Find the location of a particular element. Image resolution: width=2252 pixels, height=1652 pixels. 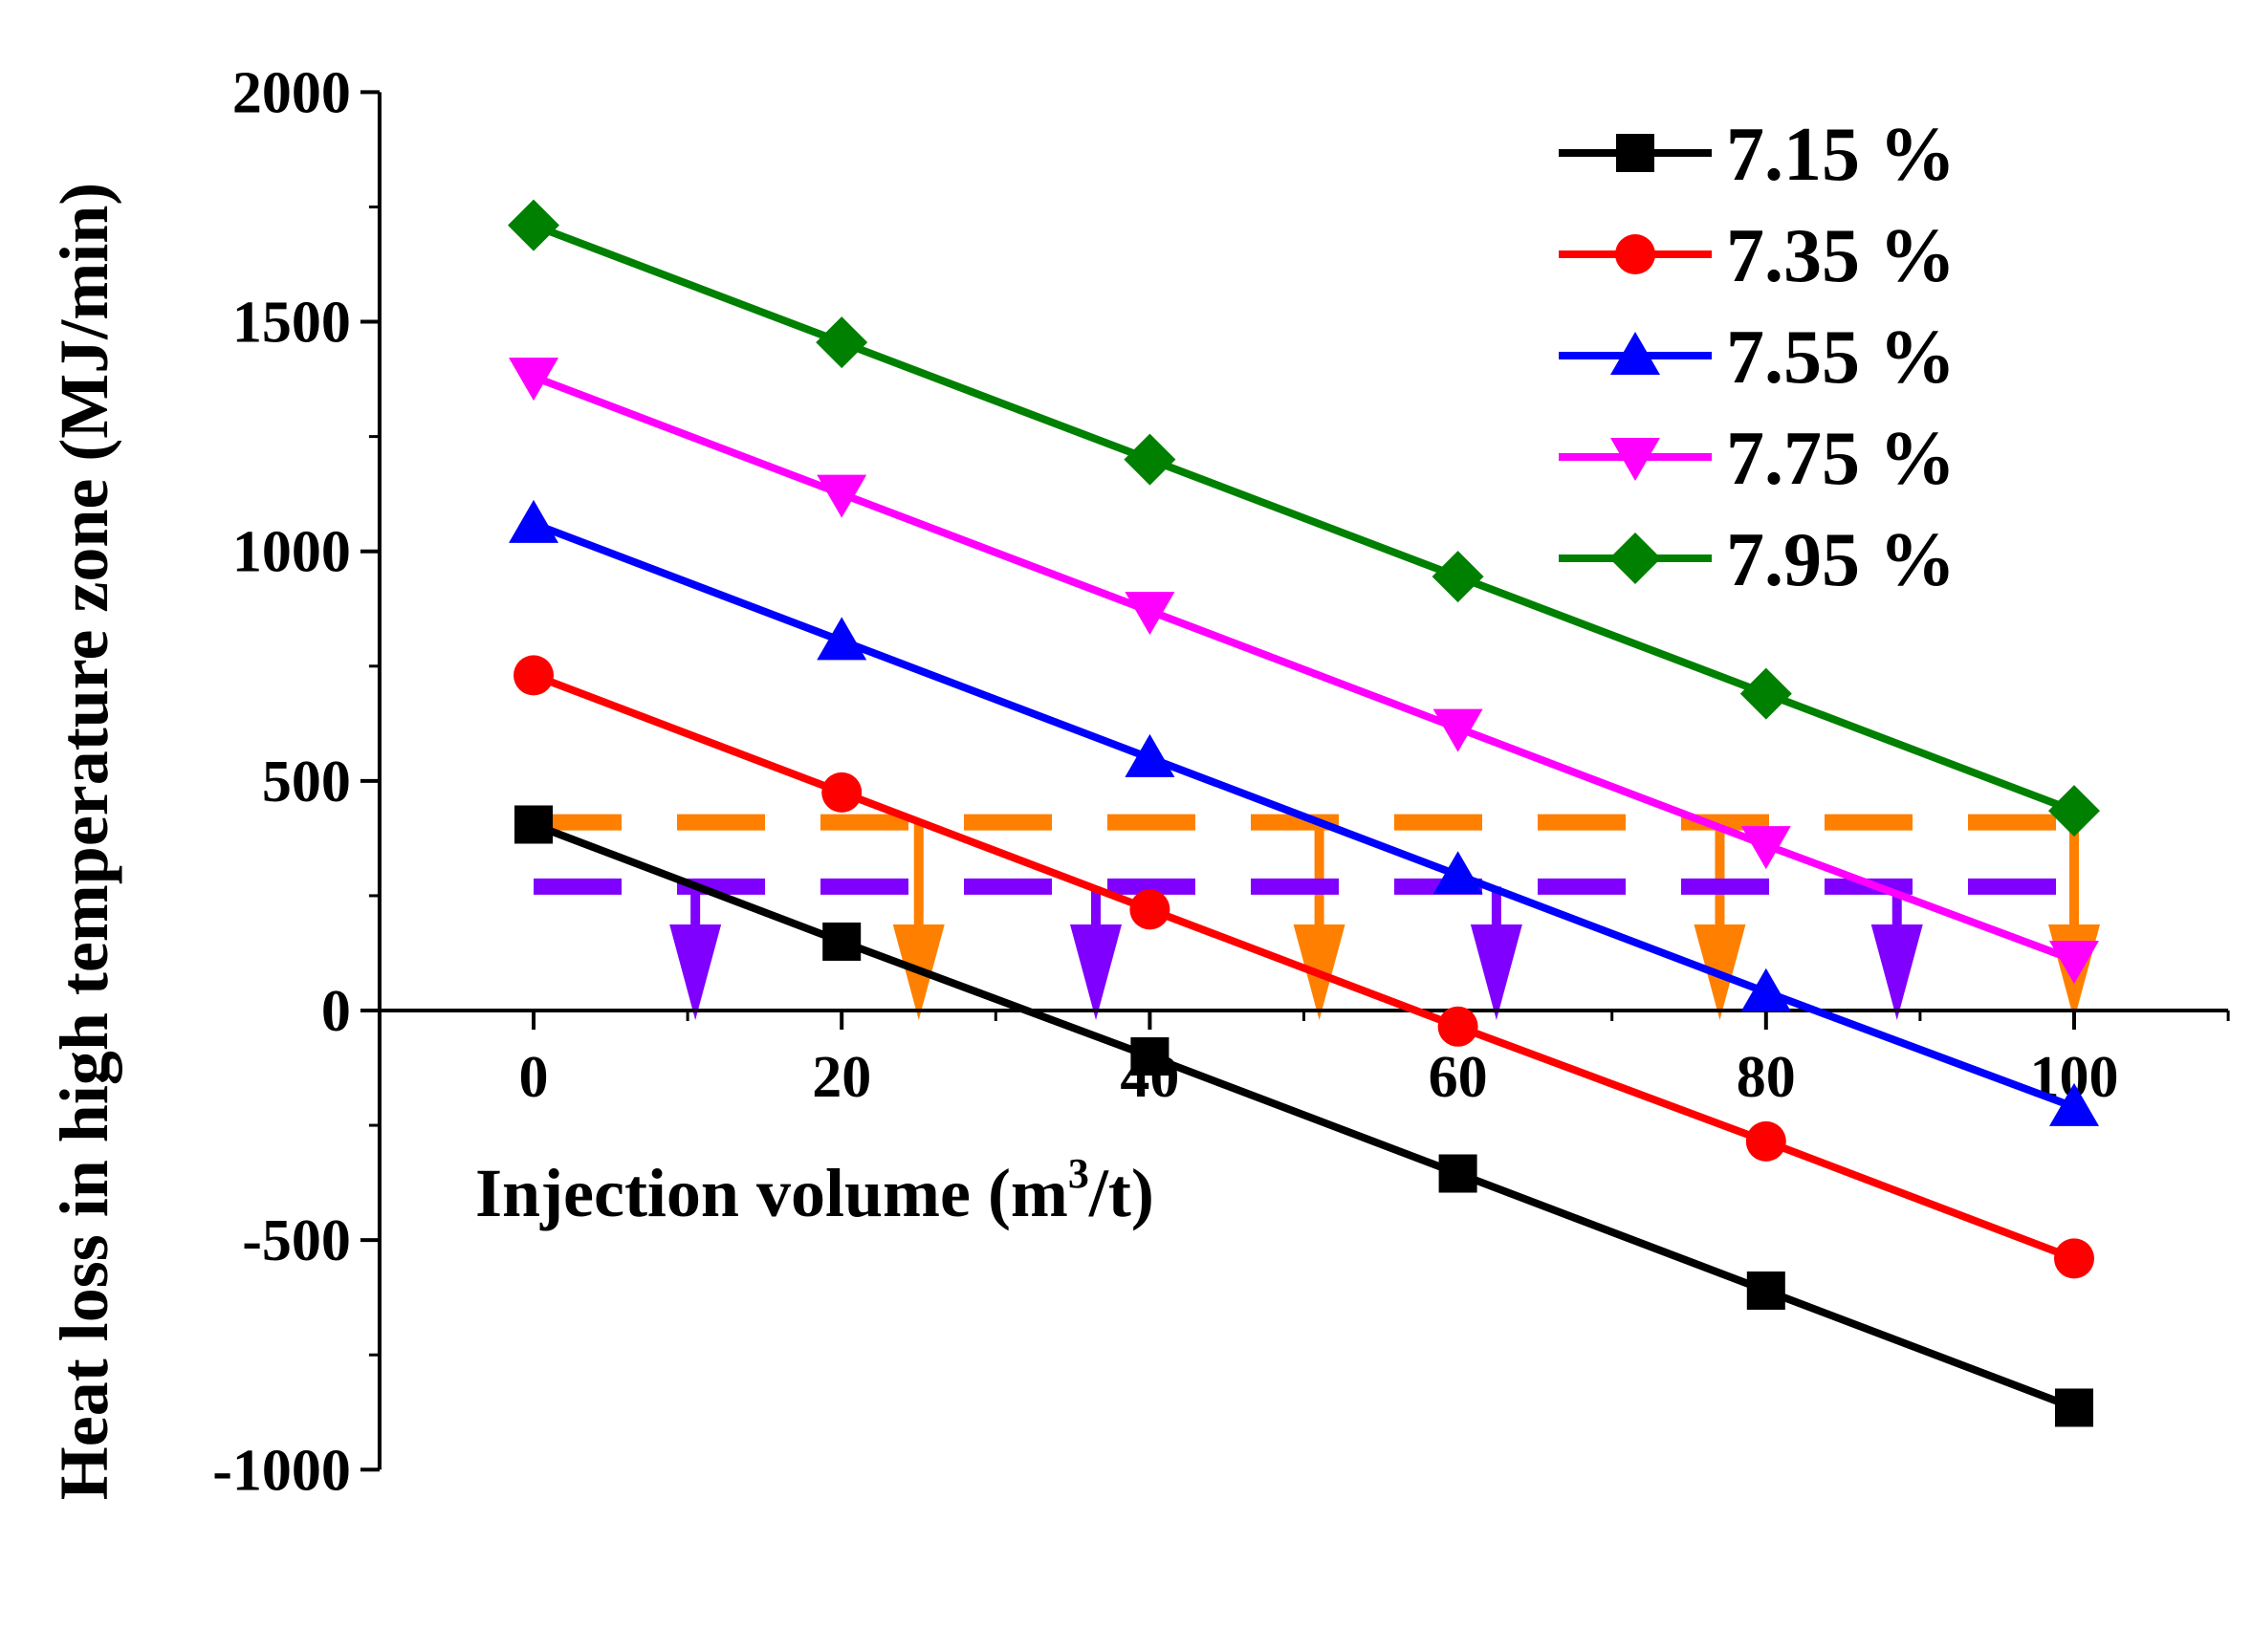

legend: 7.15 % 7.35 % 7.55 % 7.75 % 7.95 % is located at coordinates (1757, 357).